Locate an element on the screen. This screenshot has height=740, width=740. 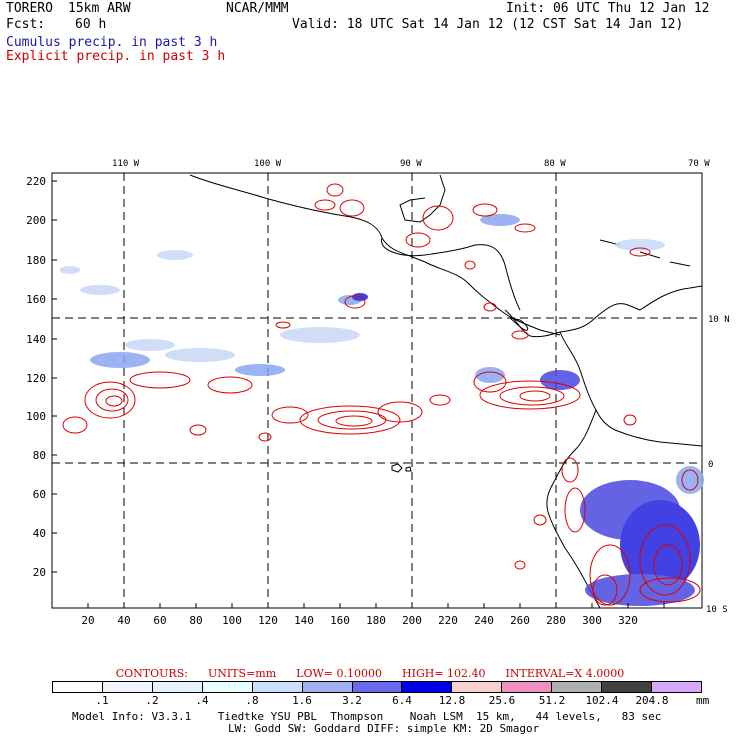
colorbar-label: .8 is located at coordinates (252, 700).